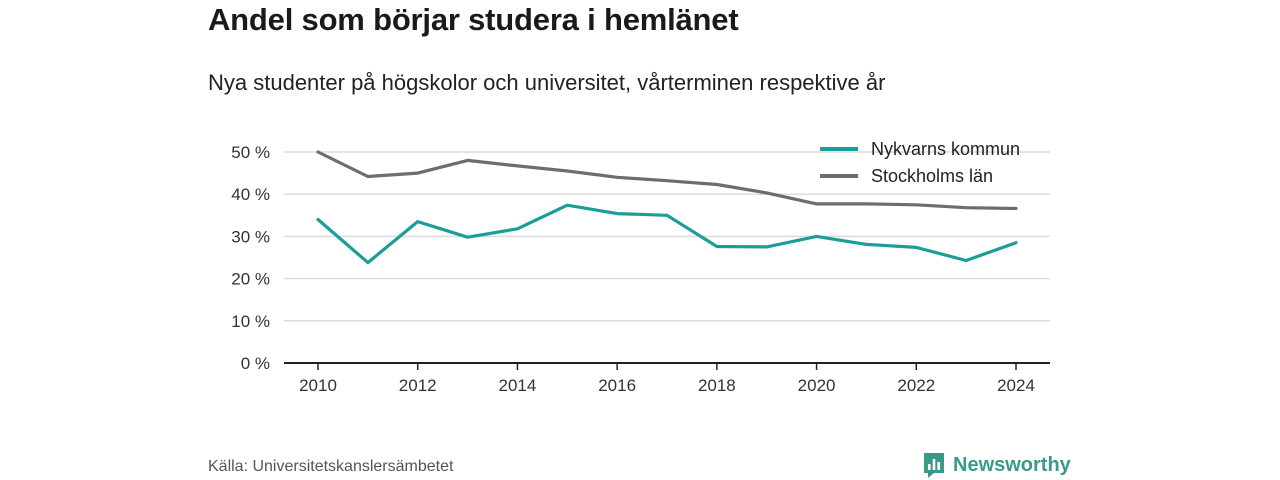 The width and height of the screenshot is (1280, 480). What do you see at coordinates (250, 279) in the screenshot?
I see `y-tick-label: 20 %` at bounding box center [250, 279].